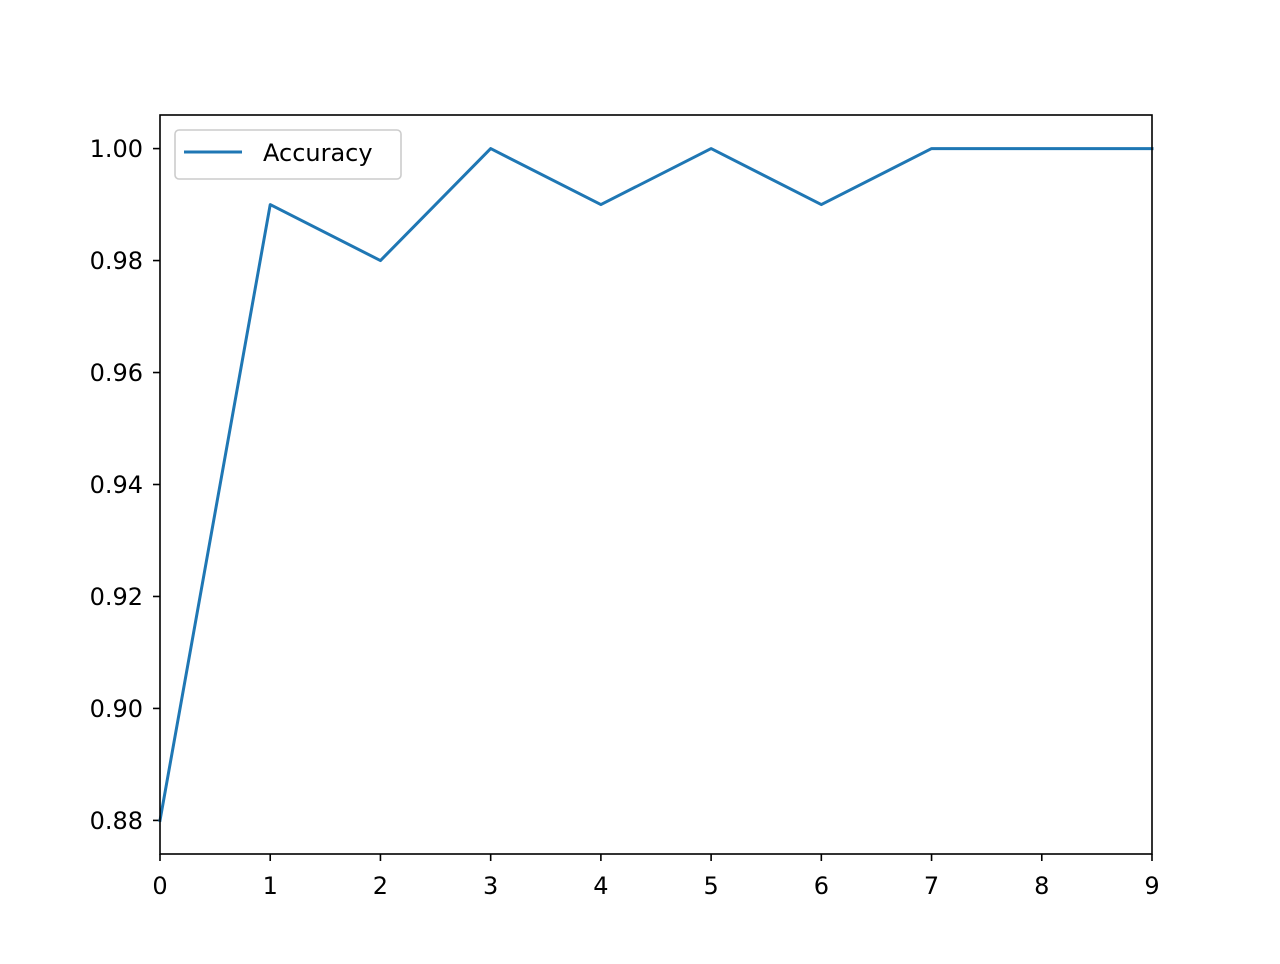 This screenshot has width=1280, height=964. I want to click on x-tick-label: 3, so click(490, 886).